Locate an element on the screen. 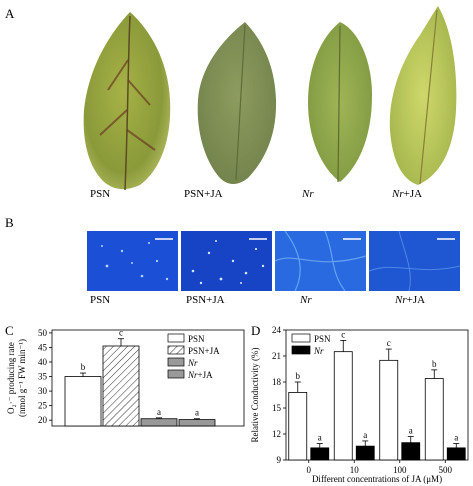 The width and height of the screenshot is (473, 486). panel-label-b: B is located at coordinates (9, 222).